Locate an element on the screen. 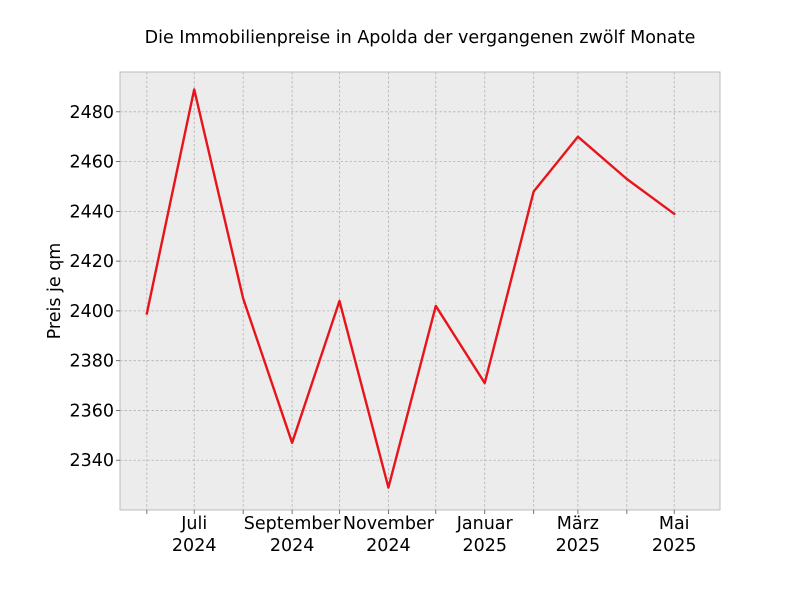  x-tick-label-line: Juli is located at coordinates (193, 524).